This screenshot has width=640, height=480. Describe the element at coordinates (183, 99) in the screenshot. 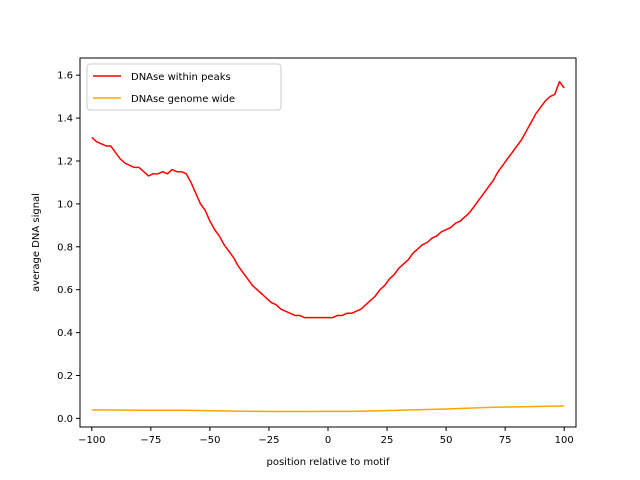

I see `legend-label-2: DNAse genome wide` at that location.